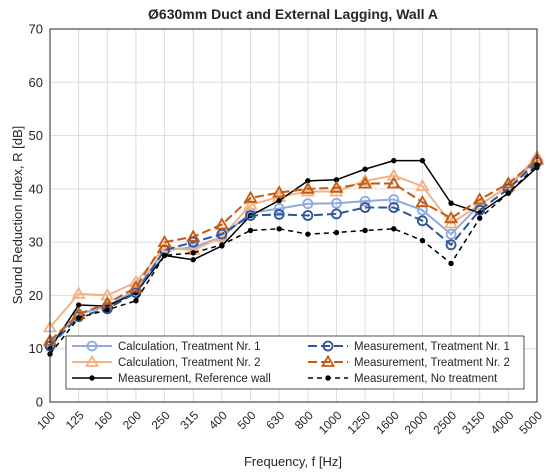 The width and height of the screenshot is (550, 473). I want to click on legend-item: Measurement, Treatment Nr. 1, so click(409, 346).